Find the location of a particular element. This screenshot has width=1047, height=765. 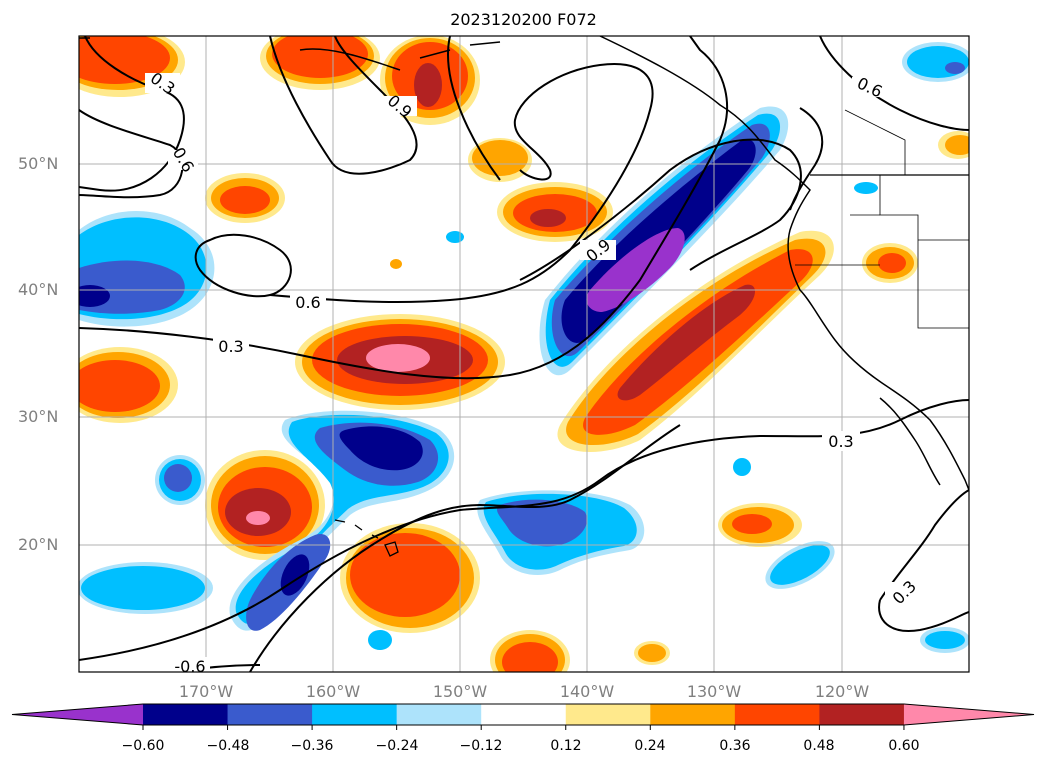

contour-label: 0.6 is located at coordinates (307, 302).